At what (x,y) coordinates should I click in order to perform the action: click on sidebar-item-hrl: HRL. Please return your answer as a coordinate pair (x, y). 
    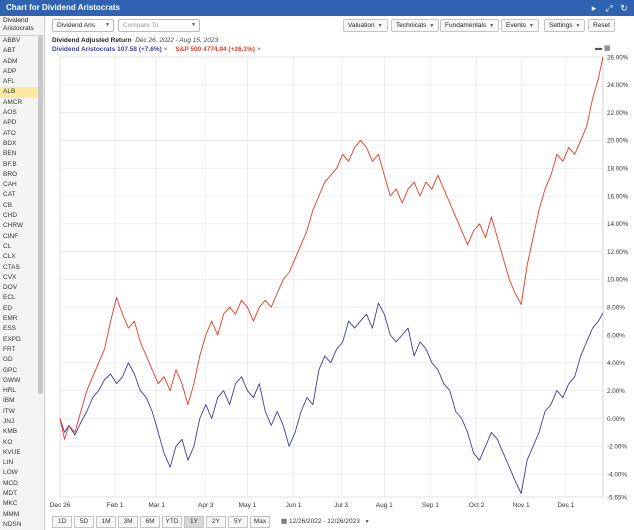
    Looking at the image, I should click on (10, 391).